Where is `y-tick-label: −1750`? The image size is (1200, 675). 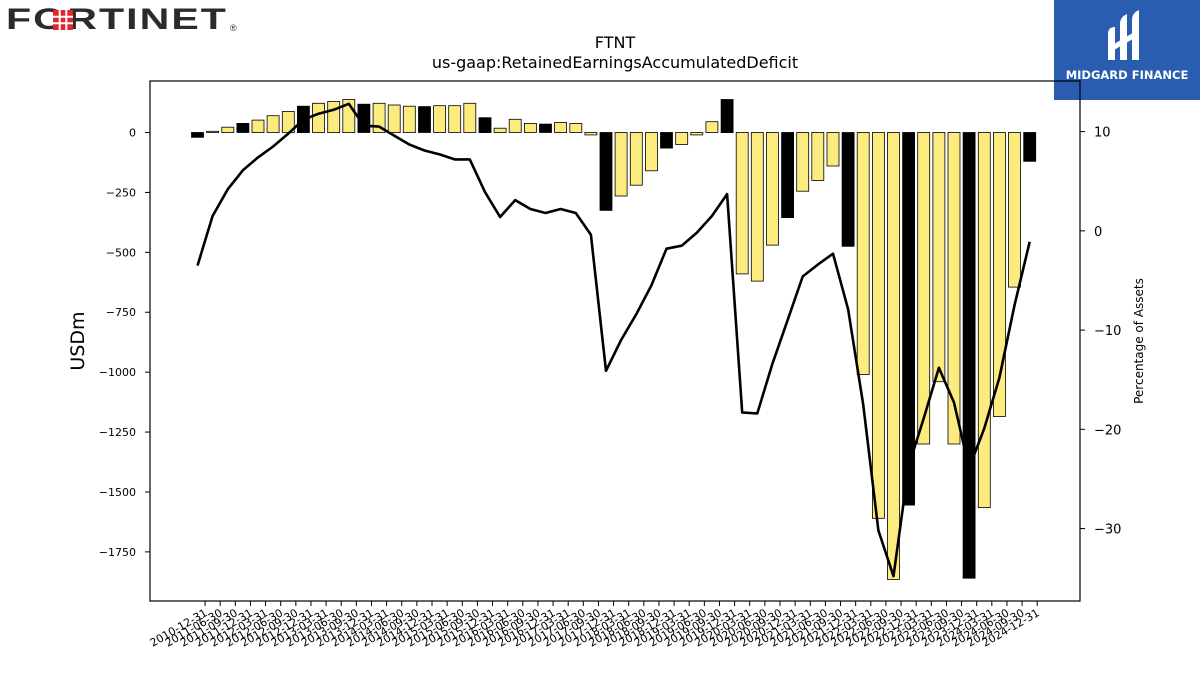 y-tick-label: −1750 is located at coordinates (117, 552).